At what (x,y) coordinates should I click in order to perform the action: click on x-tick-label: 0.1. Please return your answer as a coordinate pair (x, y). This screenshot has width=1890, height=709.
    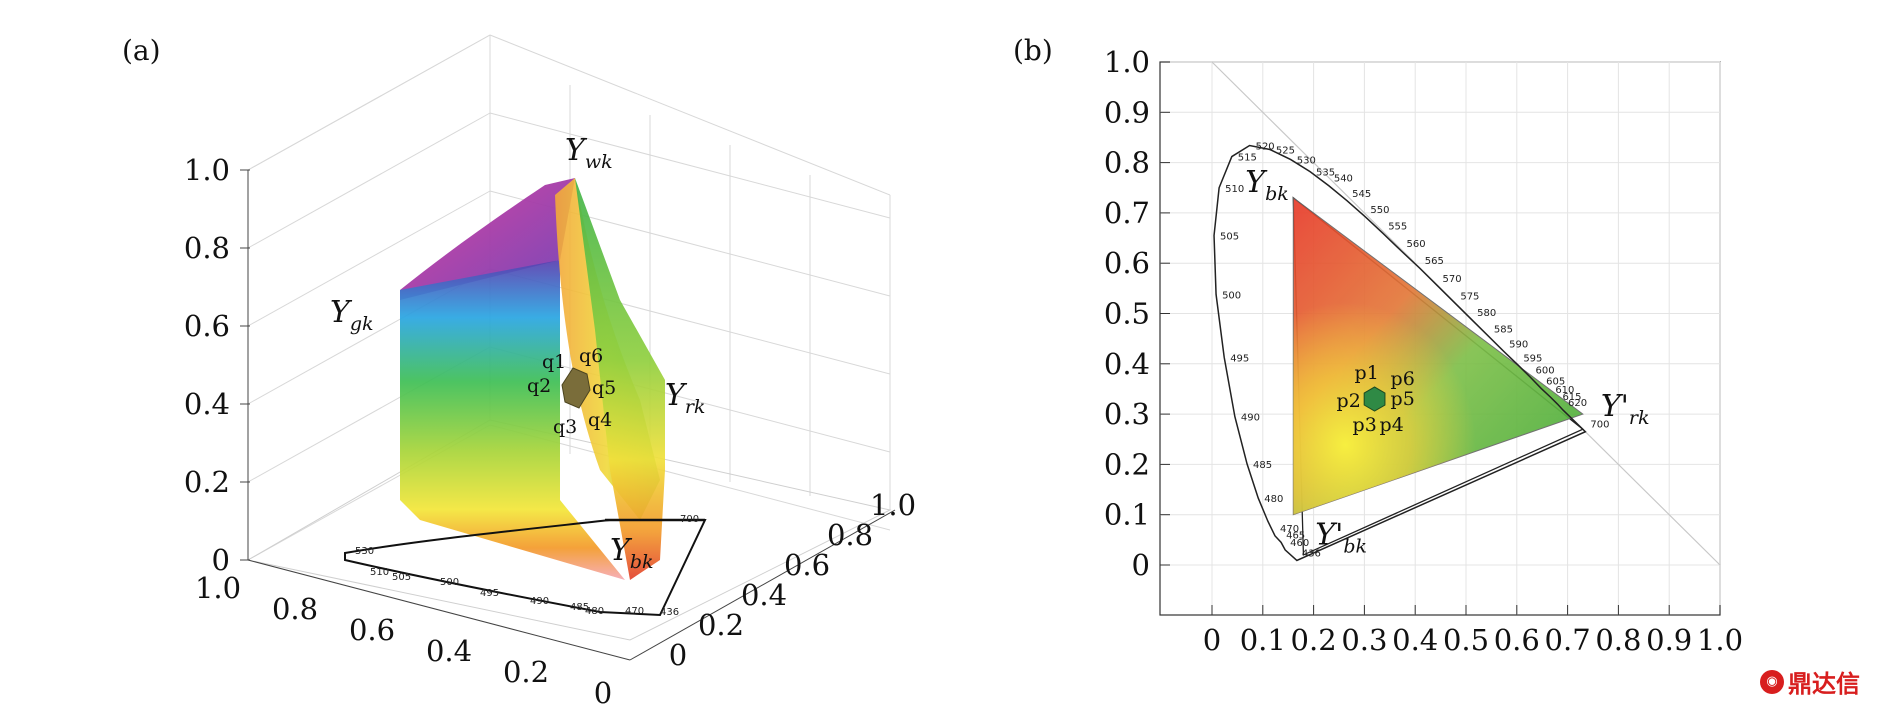
    Looking at the image, I should click on (1263, 640).